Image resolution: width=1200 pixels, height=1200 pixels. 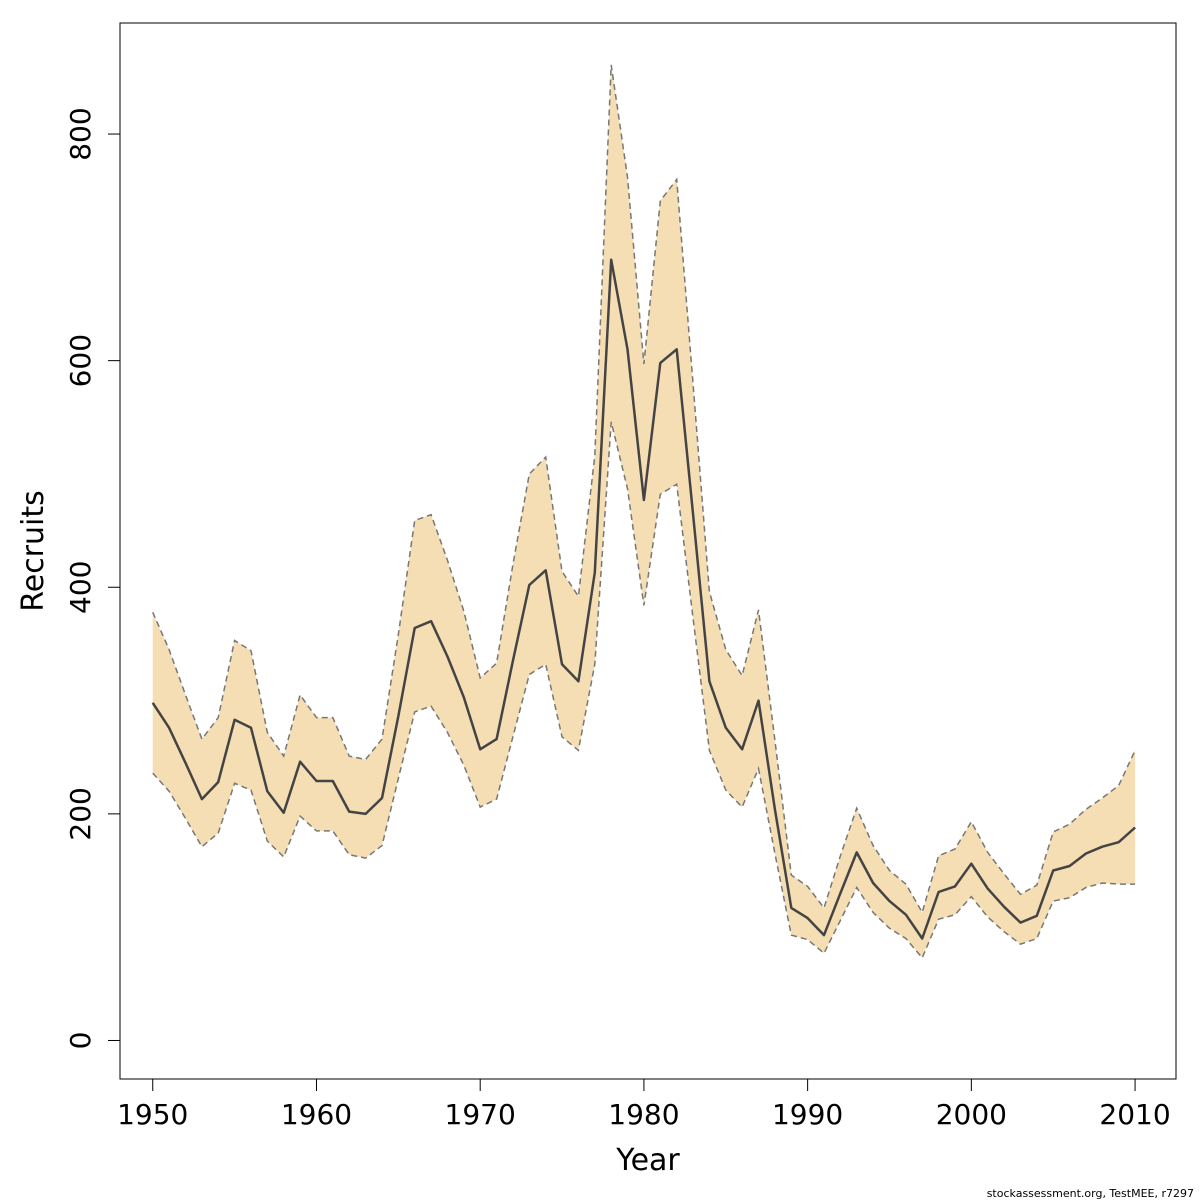 What do you see at coordinates (80, 587) in the screenshot?
I see `y-tick-label: 400` at bounding box center [80, 587].